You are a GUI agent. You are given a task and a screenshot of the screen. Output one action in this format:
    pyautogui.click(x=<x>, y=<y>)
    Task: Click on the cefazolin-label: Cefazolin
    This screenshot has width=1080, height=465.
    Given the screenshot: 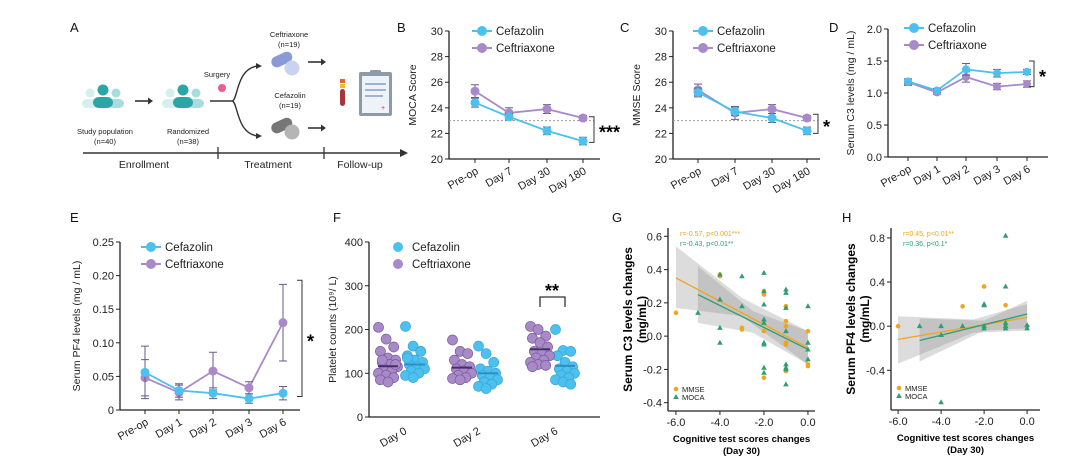 What is the action you would take?
    pyautogui.click(x=289, y=95)
    